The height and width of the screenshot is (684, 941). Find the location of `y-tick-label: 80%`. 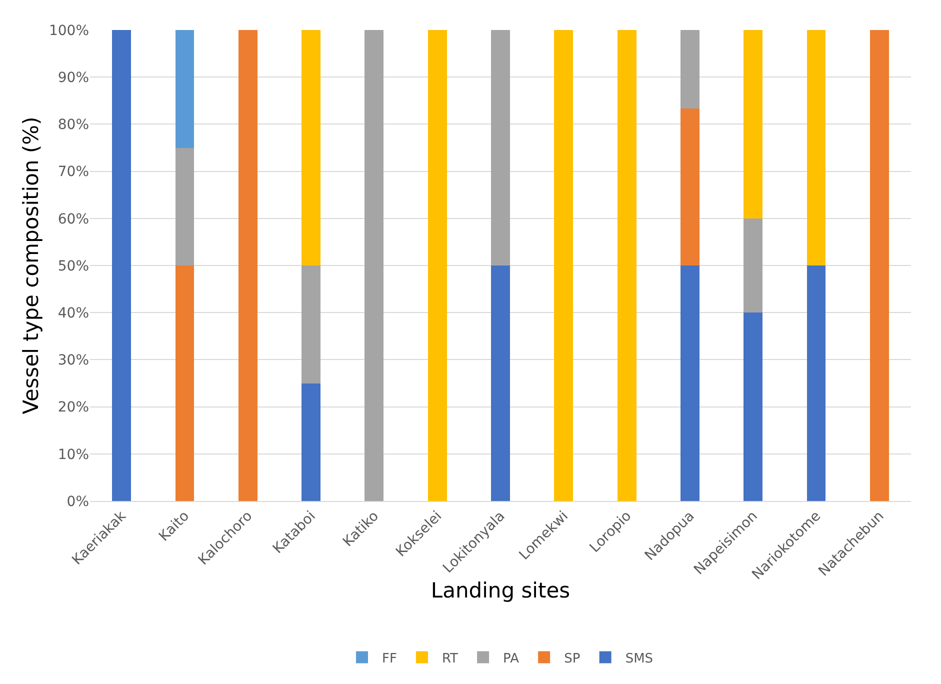

y-tick-label: 80% is located at coordinates (73, 125).